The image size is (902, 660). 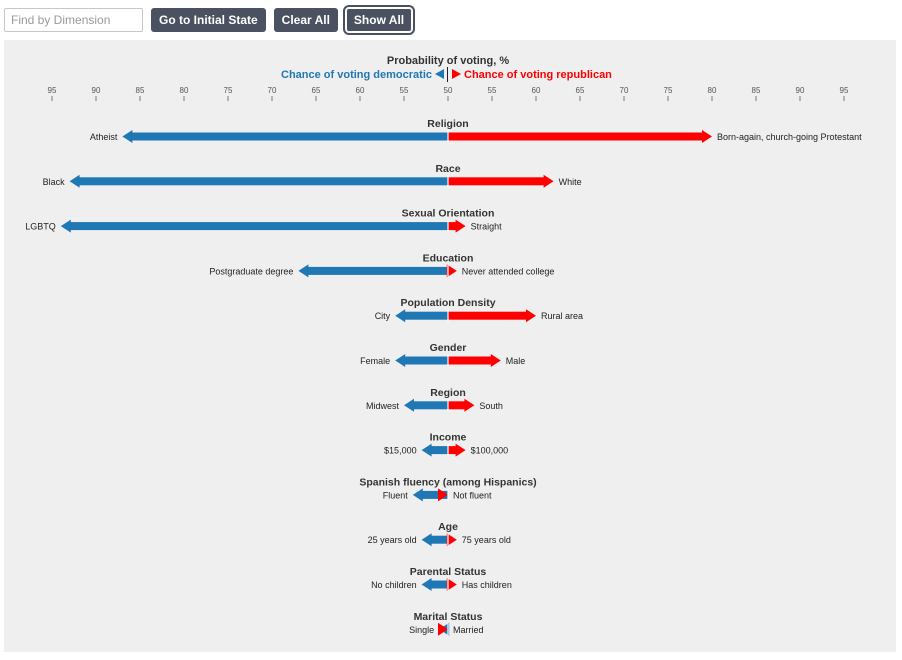 What do you see at coordinates (472, 495) in the screenshot?
I see `republican-label: Not fluent` at bounding box center [472, 495].